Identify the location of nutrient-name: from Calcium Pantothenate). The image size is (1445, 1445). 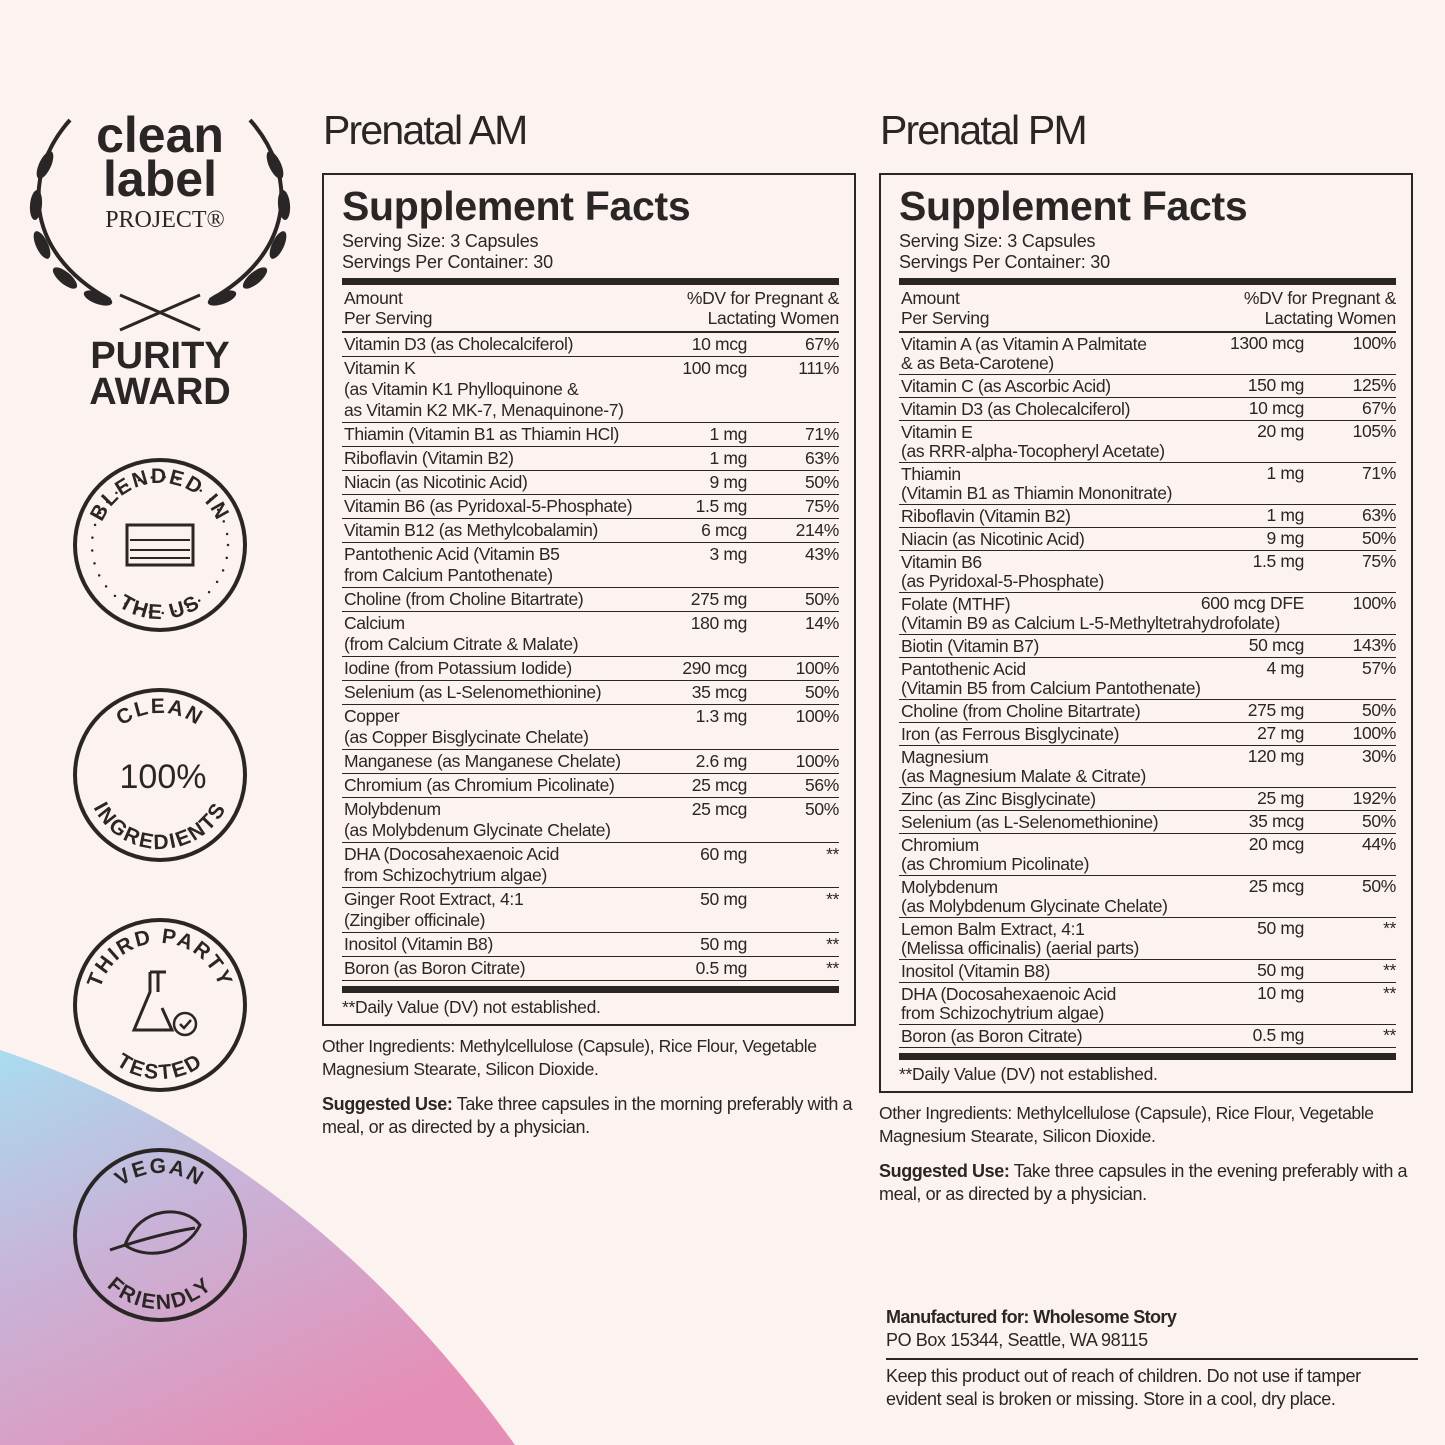
(448, 575).